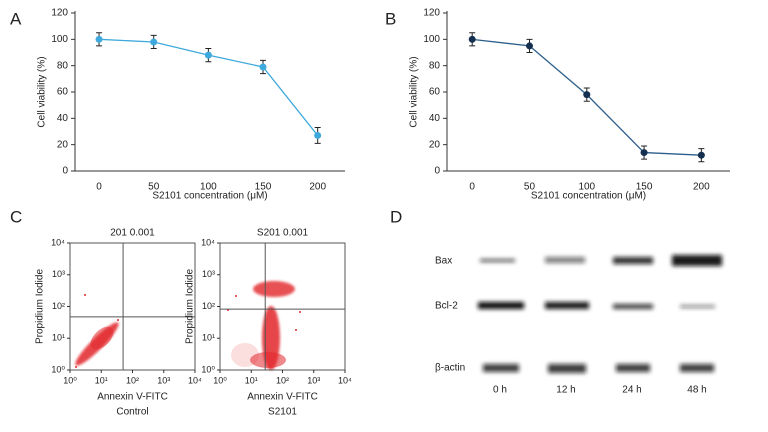  What do you see at coordinates (450, 368) in the screenshot?
I see `blot-row-label: β-actin` at bounding box center [450, 368].